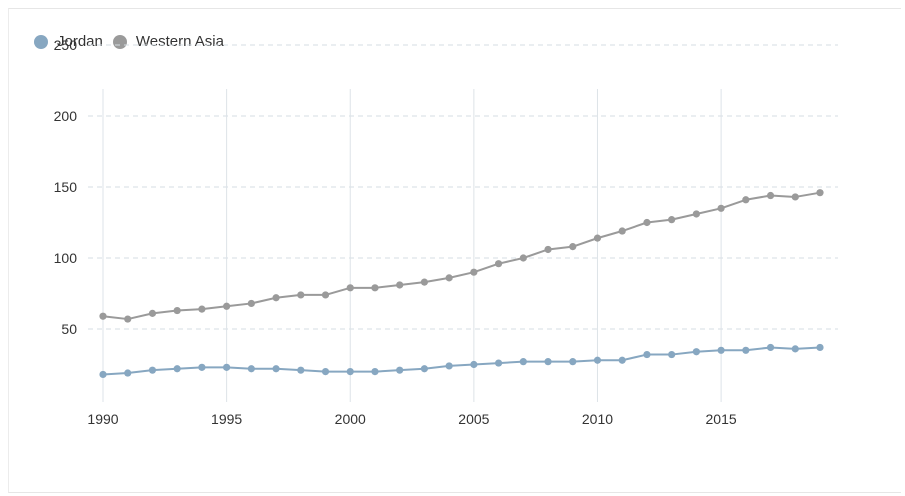 This screenshot has width=905, height=496. I want to click on x-tick-label: 1995, so click(226, 419).